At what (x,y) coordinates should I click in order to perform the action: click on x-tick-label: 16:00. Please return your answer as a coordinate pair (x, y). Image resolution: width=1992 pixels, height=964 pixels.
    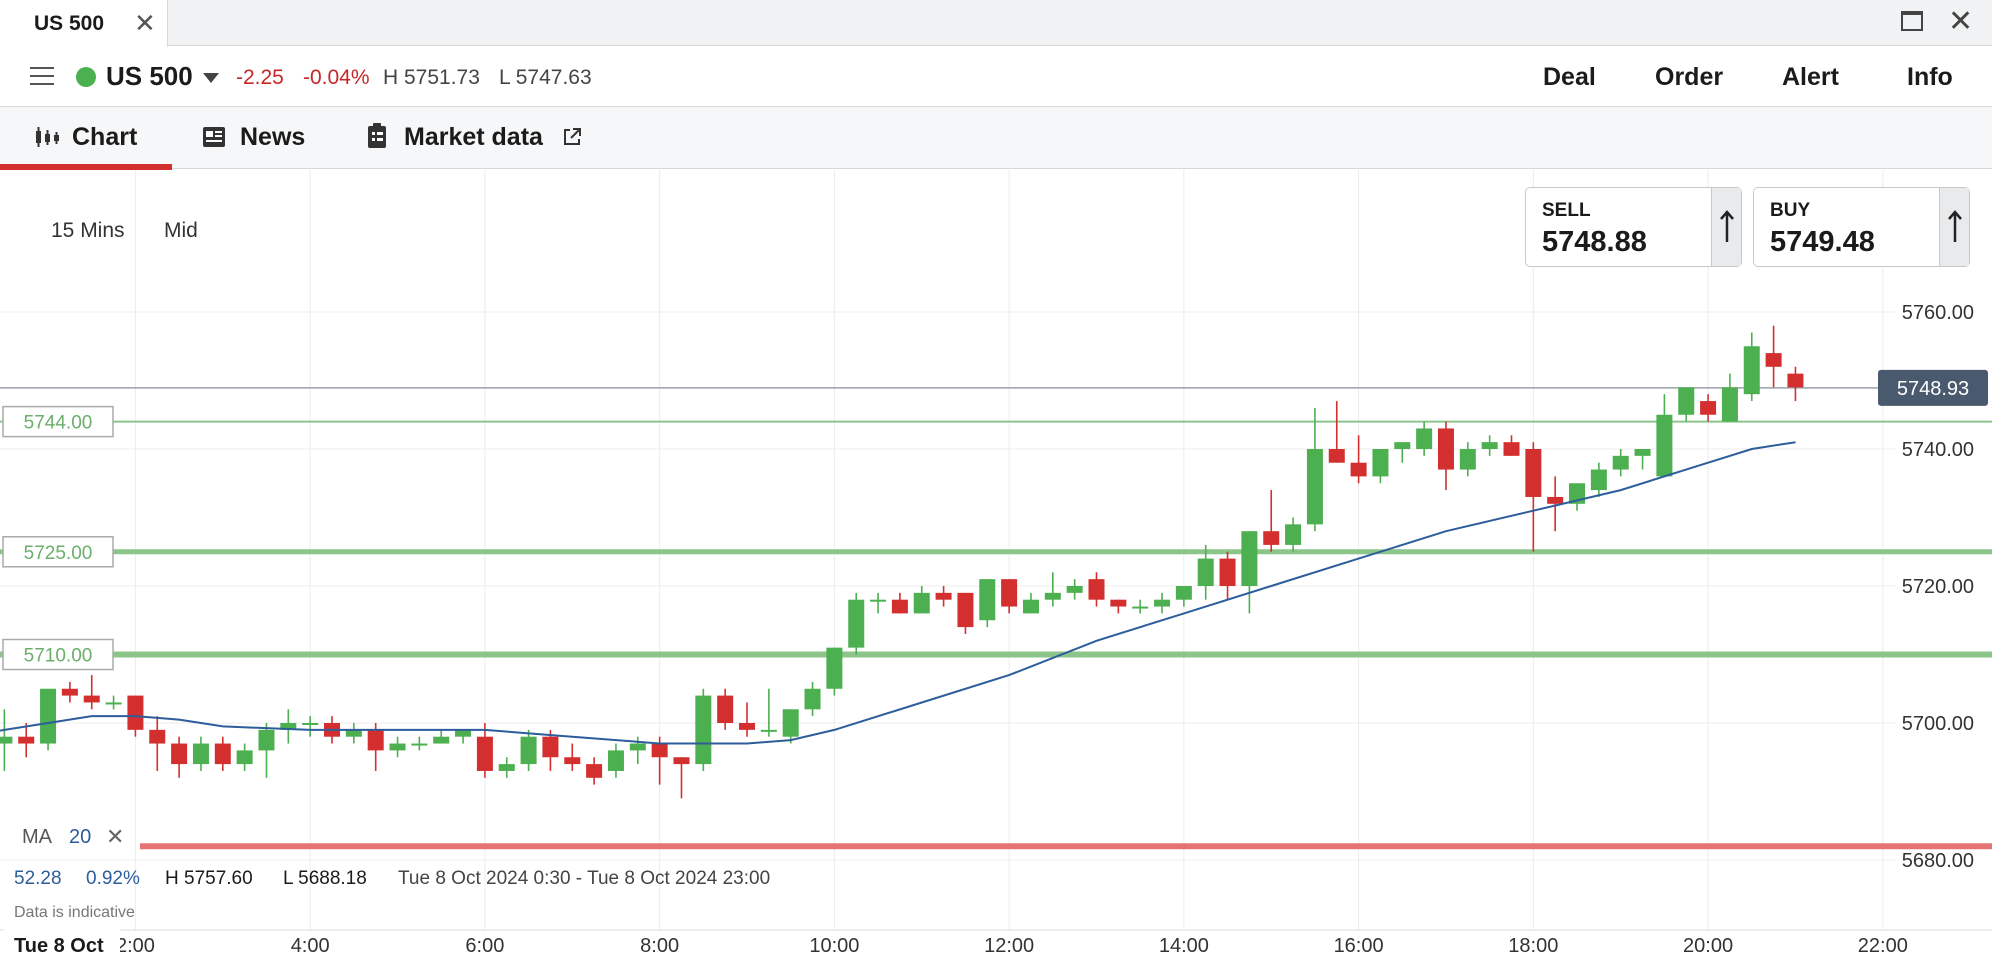
    Looking at the image, I should click on (1359, 946).